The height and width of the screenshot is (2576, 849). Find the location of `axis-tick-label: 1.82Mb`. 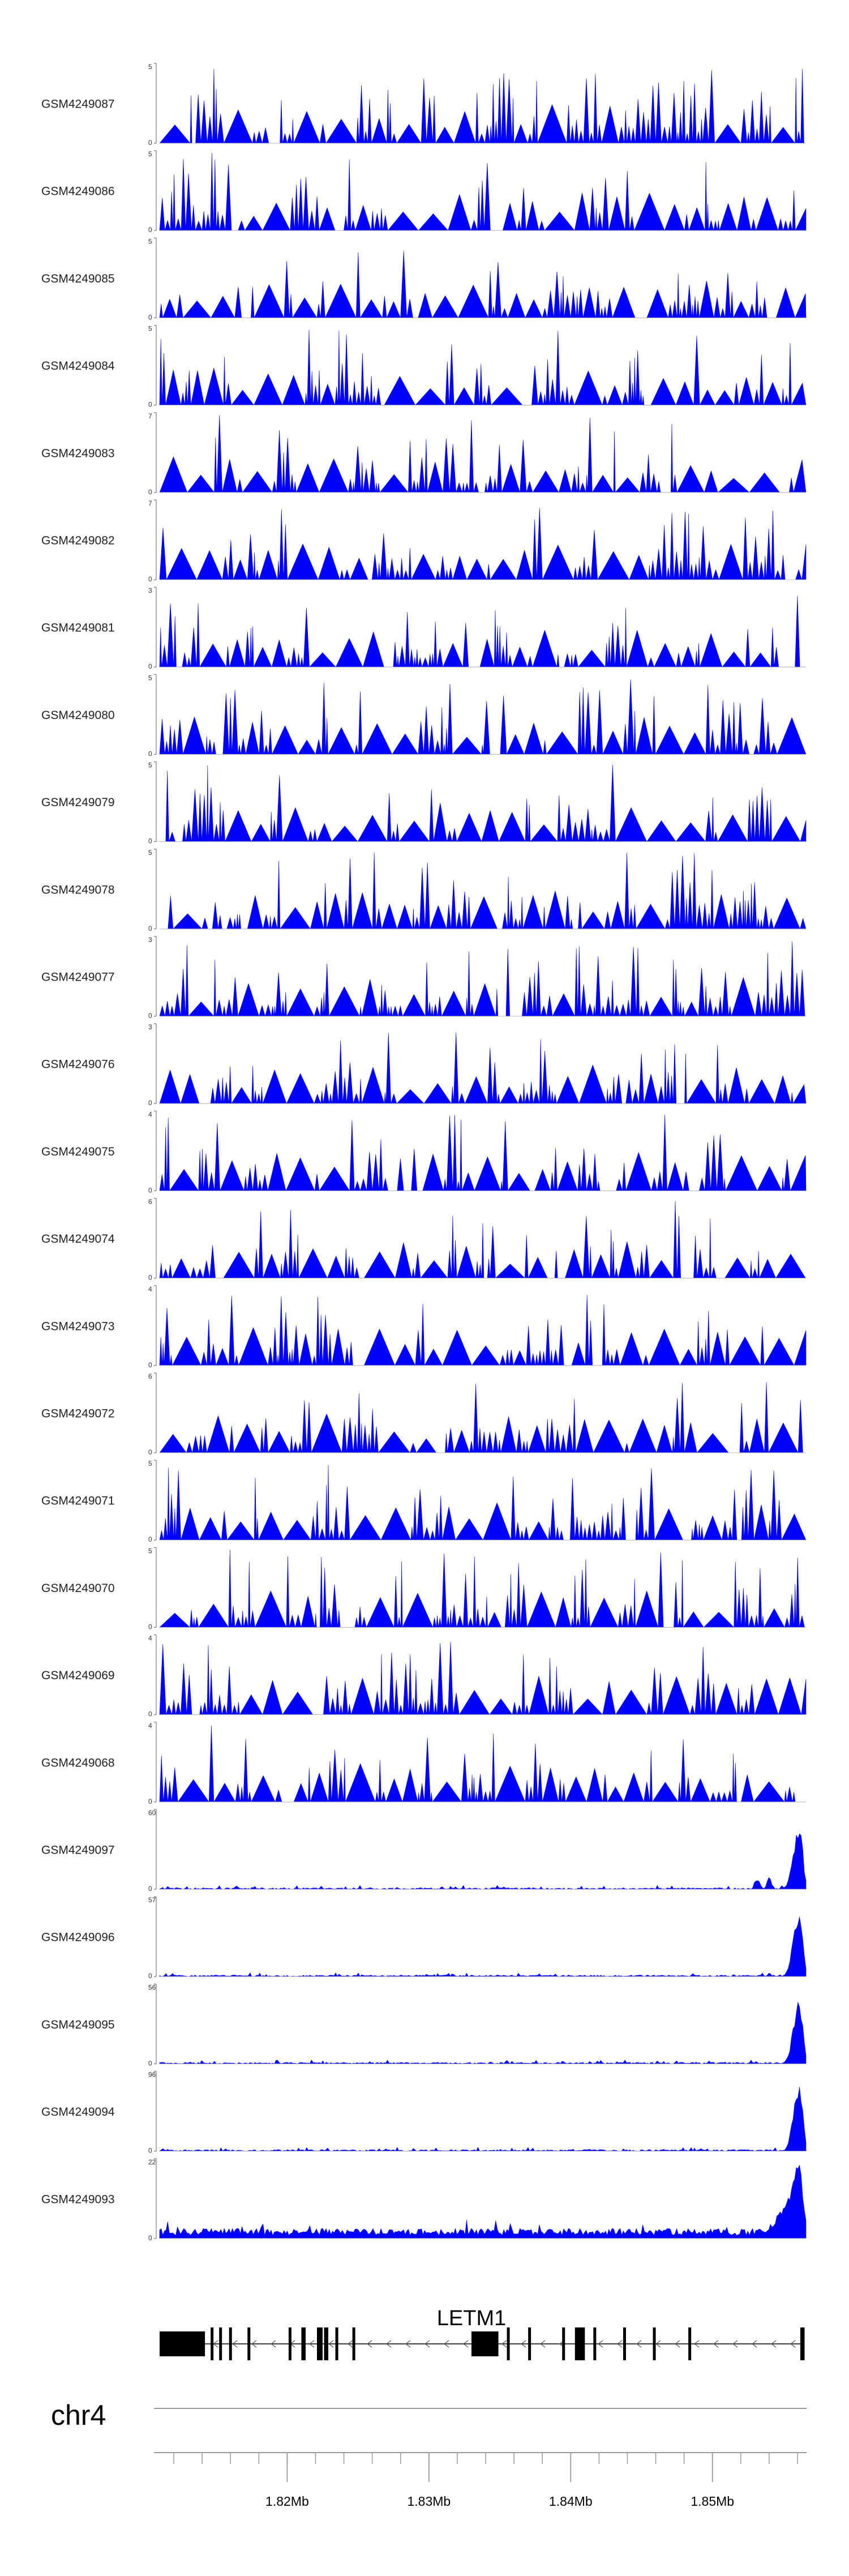

axis-tick-label: 1.82Mb is located at coordinates (287, 2501).